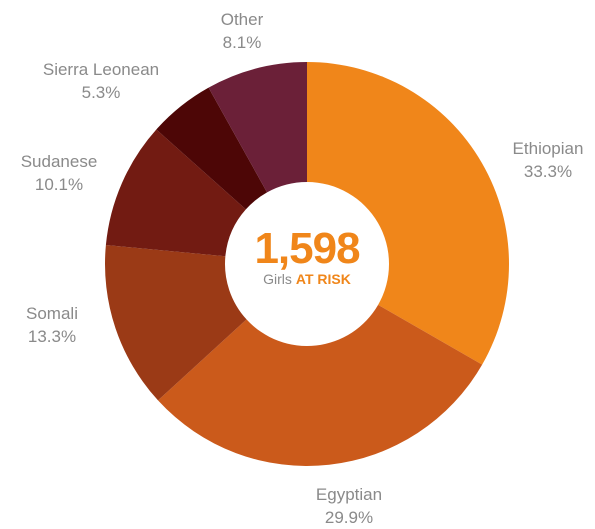 Image resolution: width=595 pixels, height=529 pixels. What do you see at coordinates (548, 171) in the screenshot?
I see `slice-label-value: 33.3%` at bounding box center [548, 171].